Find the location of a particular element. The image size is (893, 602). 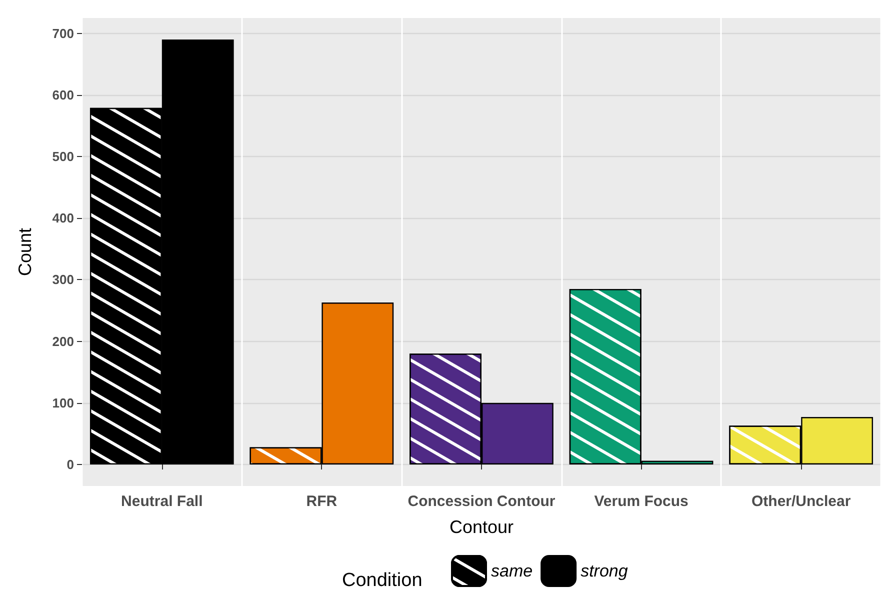

legend-label: strong is located at coordinates (604, 571).